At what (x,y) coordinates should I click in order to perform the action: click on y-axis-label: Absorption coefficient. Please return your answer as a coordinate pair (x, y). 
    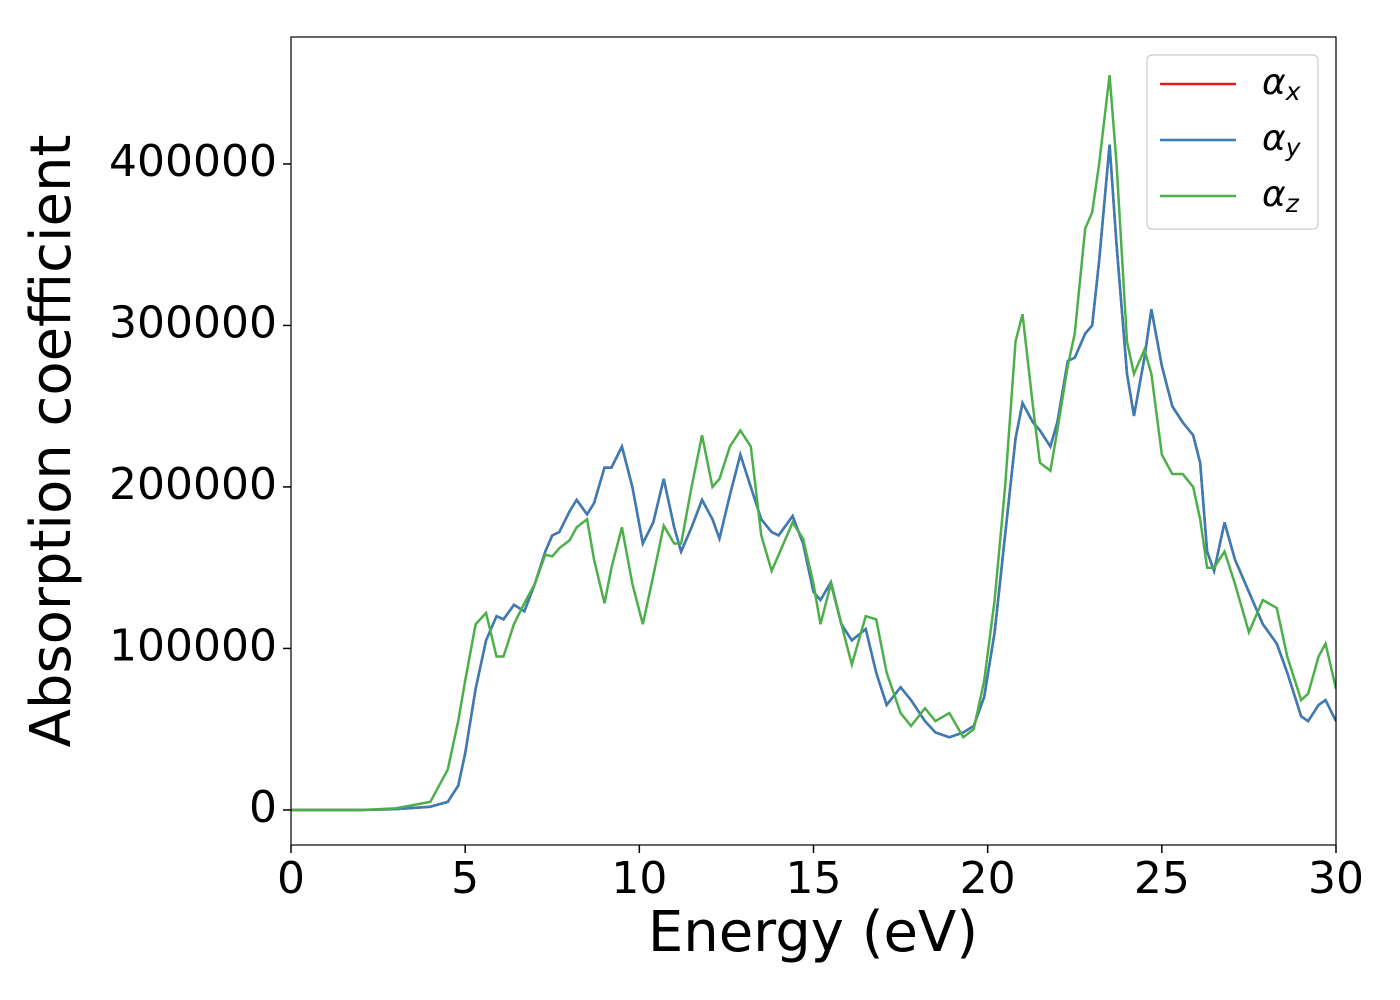
    Looking at the image, I should click on (51, 441).